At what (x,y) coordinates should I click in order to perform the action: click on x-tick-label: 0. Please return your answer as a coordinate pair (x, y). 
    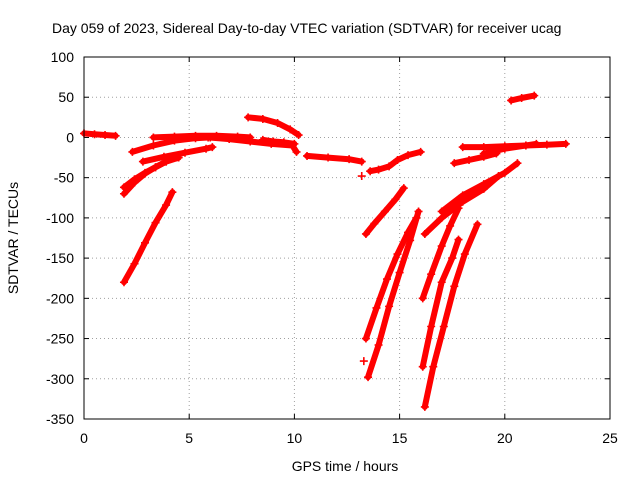
    Looking at the image, I should click on (84, 438).